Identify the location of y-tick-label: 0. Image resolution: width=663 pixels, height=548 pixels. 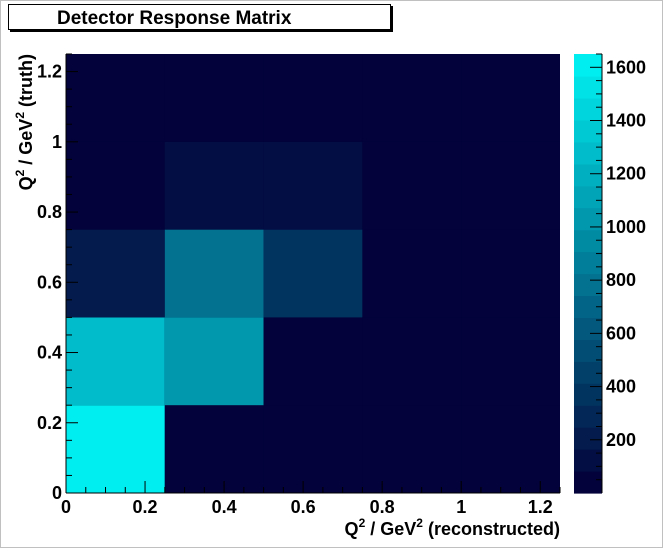
(57, 493).